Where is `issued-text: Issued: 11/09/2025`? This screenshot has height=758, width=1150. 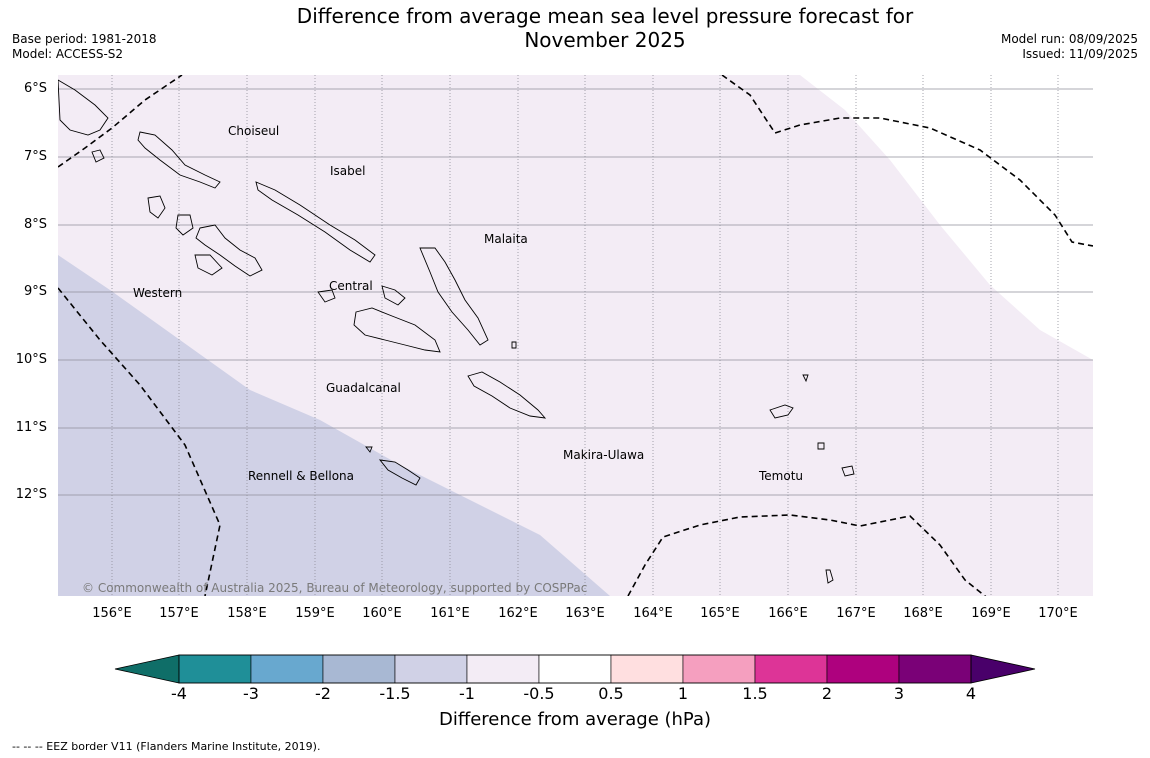 issued-text: Issued: 11/09/2025 is located at coordinates (1080, 54).